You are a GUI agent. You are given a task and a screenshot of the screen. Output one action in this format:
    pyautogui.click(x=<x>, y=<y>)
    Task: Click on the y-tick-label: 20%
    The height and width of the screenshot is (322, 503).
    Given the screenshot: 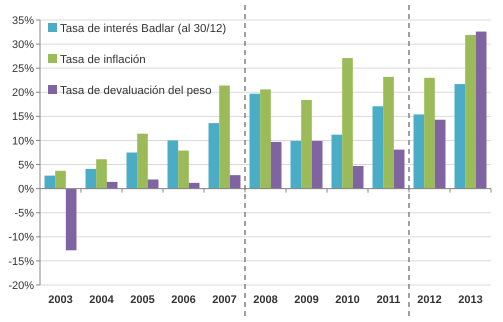 What is the action you would take?
    pyautogui.click(x=23, y=93)
    